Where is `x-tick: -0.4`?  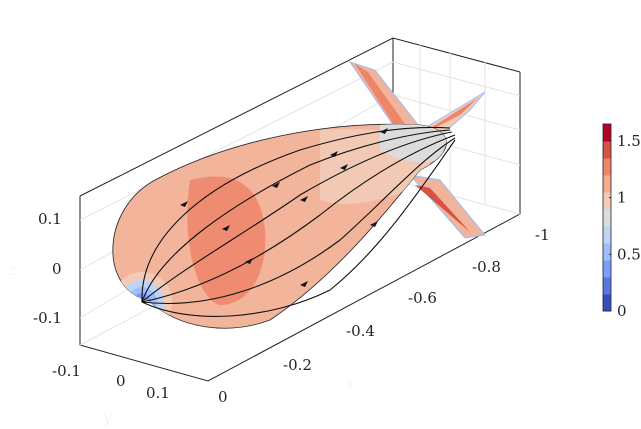
x-tick: -0.4 is located at coordinates (360, 331).